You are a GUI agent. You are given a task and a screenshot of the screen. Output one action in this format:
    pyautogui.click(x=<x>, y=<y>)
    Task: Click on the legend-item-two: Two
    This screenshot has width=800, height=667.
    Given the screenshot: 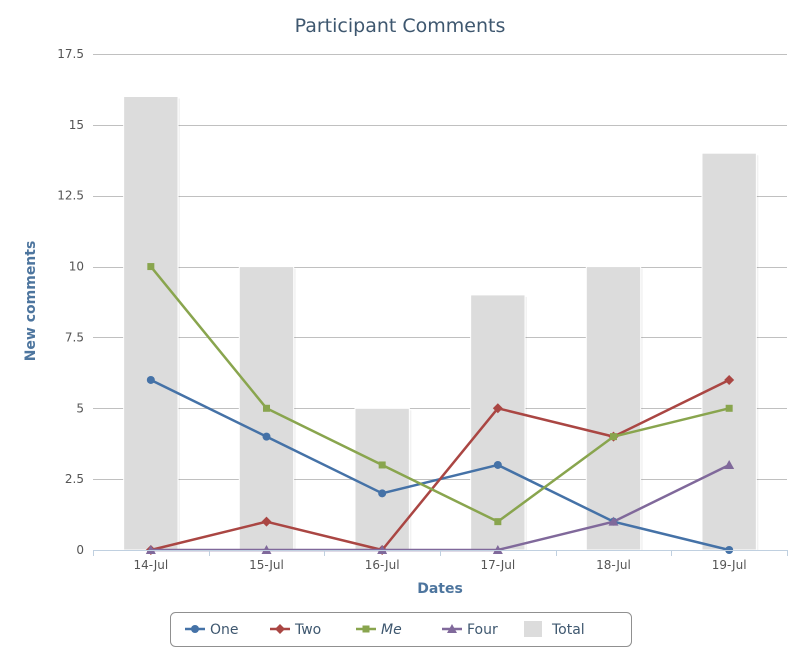 What is the action you would take?
    pyautogui.click(x=295, y=630)
    